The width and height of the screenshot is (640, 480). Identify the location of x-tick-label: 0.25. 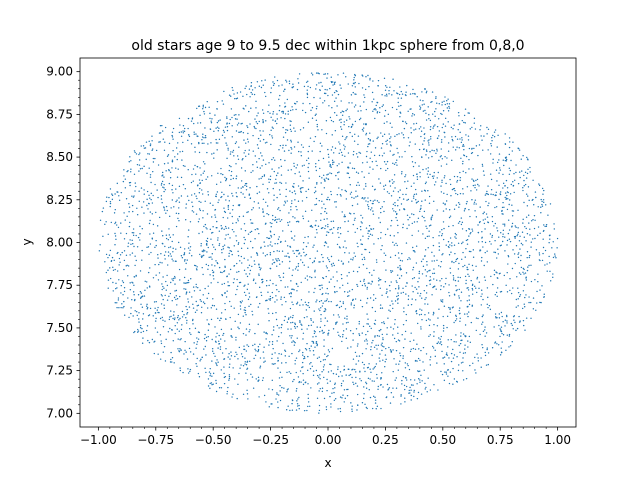
(385, 440).